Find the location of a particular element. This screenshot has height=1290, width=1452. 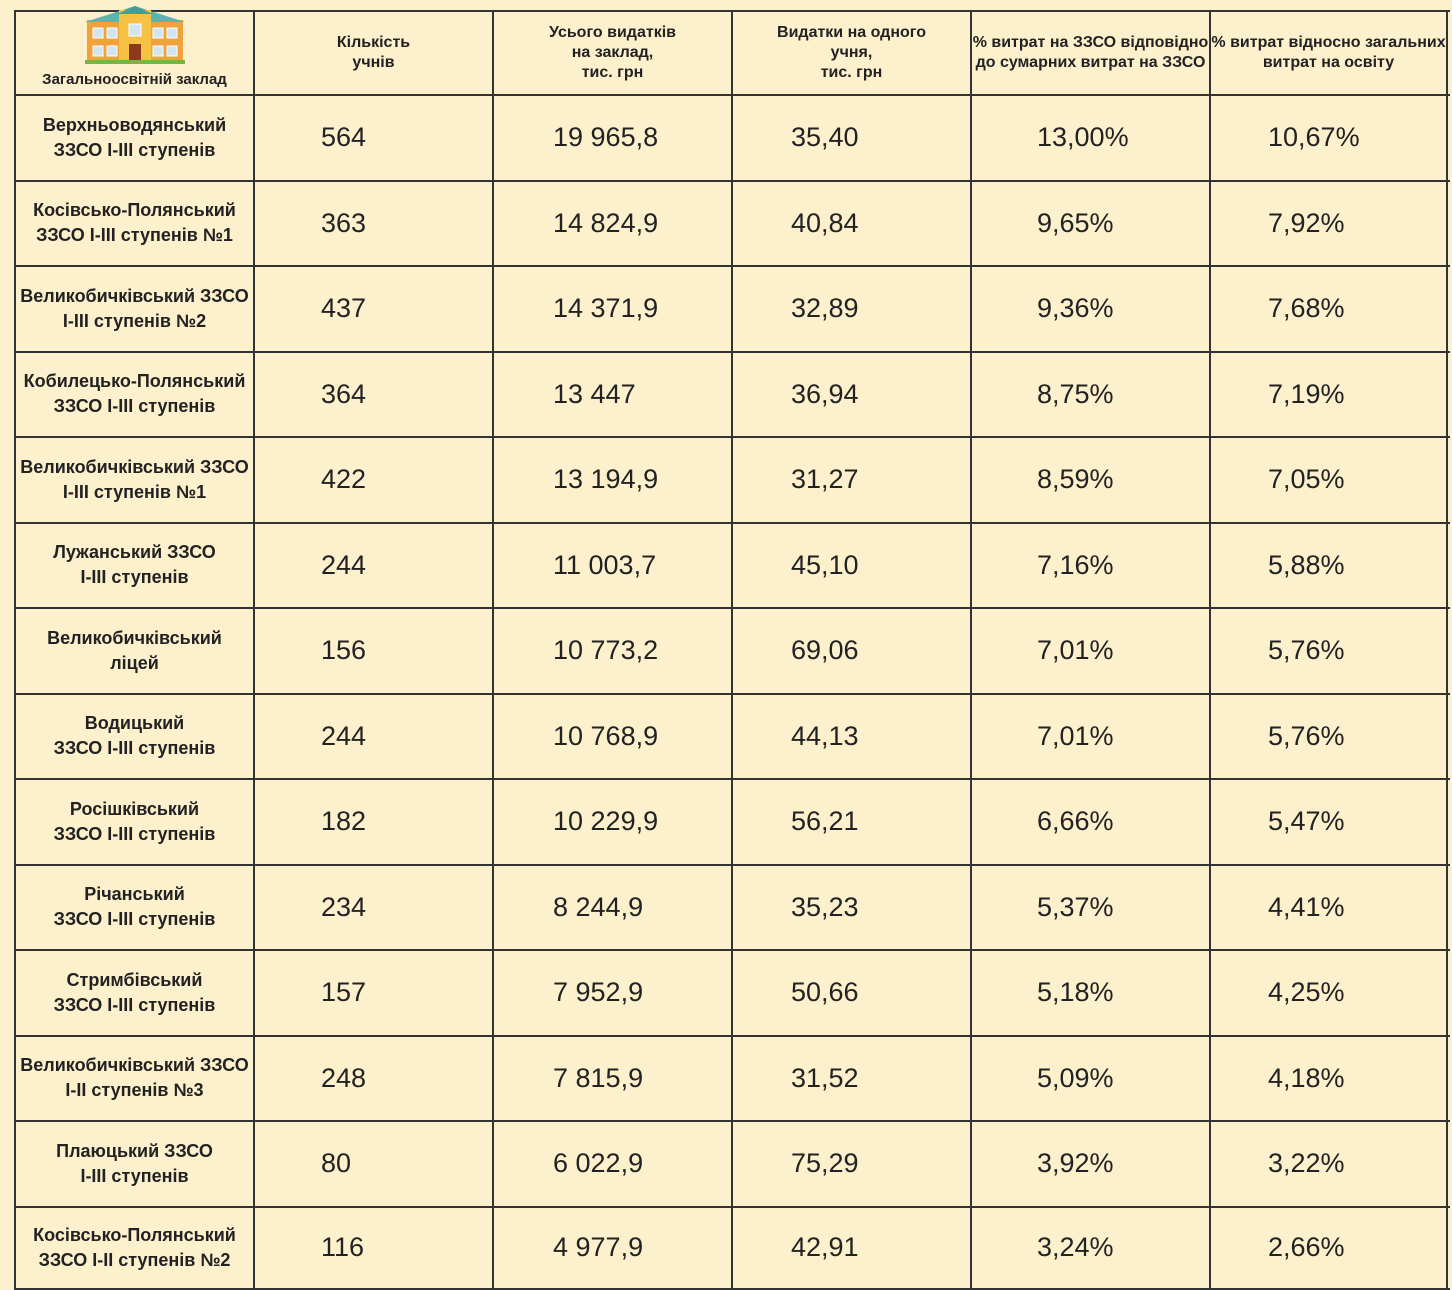

table-cell: 50,66 is located at coordinates (850, 993).